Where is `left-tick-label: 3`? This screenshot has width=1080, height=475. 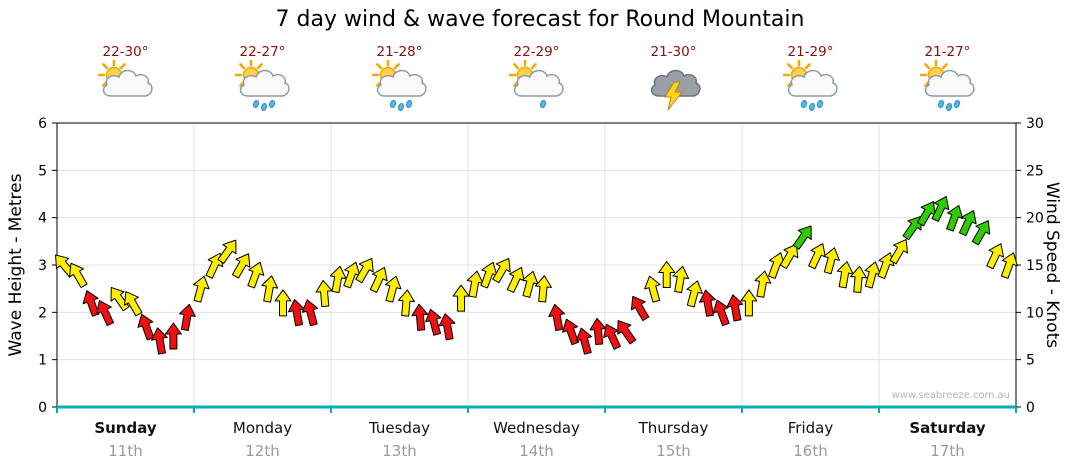 left-tick-label: 3 is located at coordinates (42, 266).